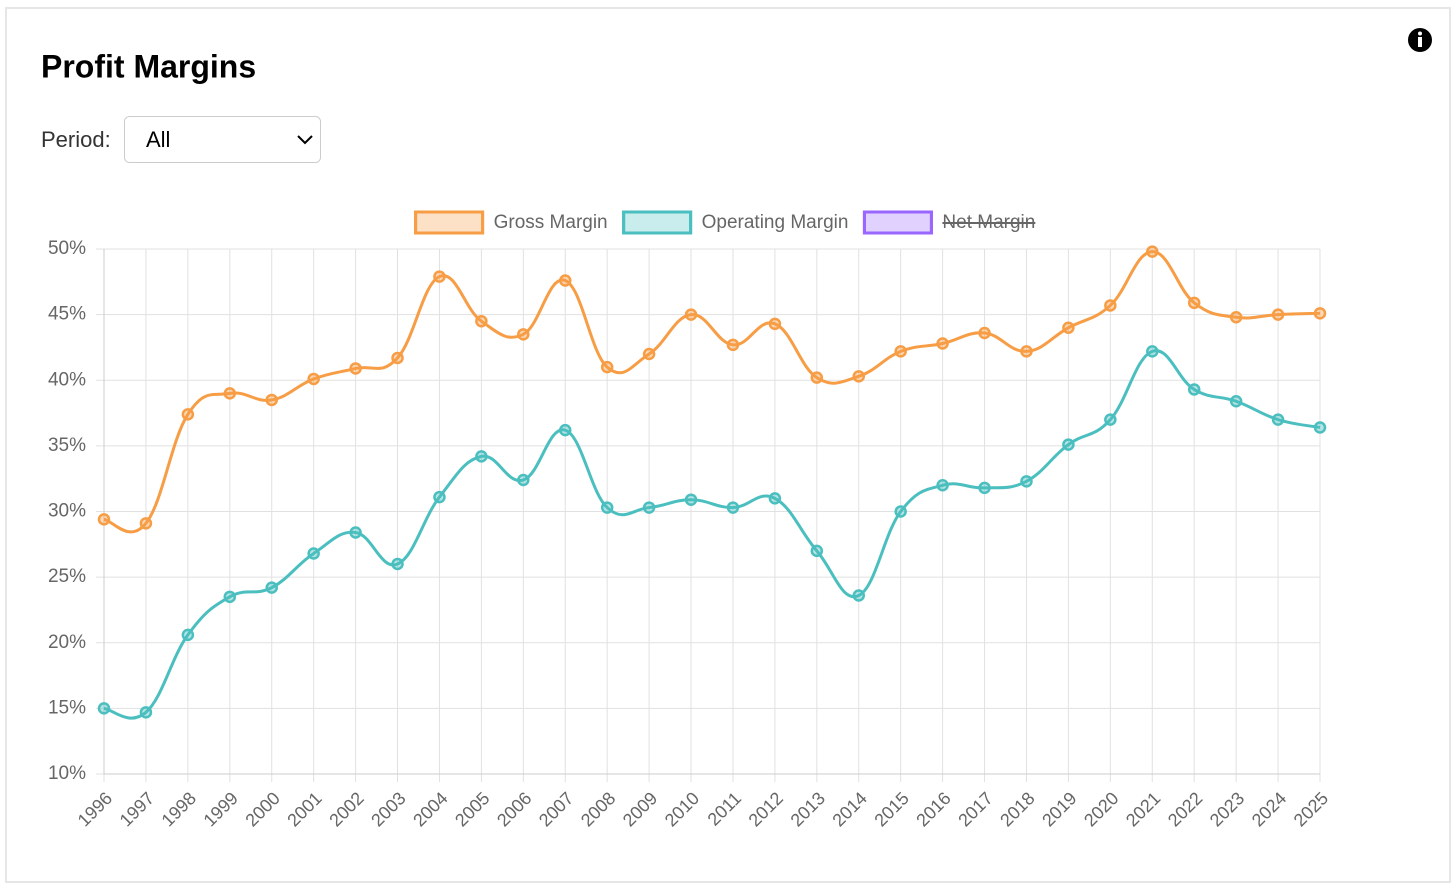 The width and height of the screenshot is (1456, 892). Describe the element at coordinates (775, 222) in the screenshot. I see `legend-label: Operating Margin` at that location.